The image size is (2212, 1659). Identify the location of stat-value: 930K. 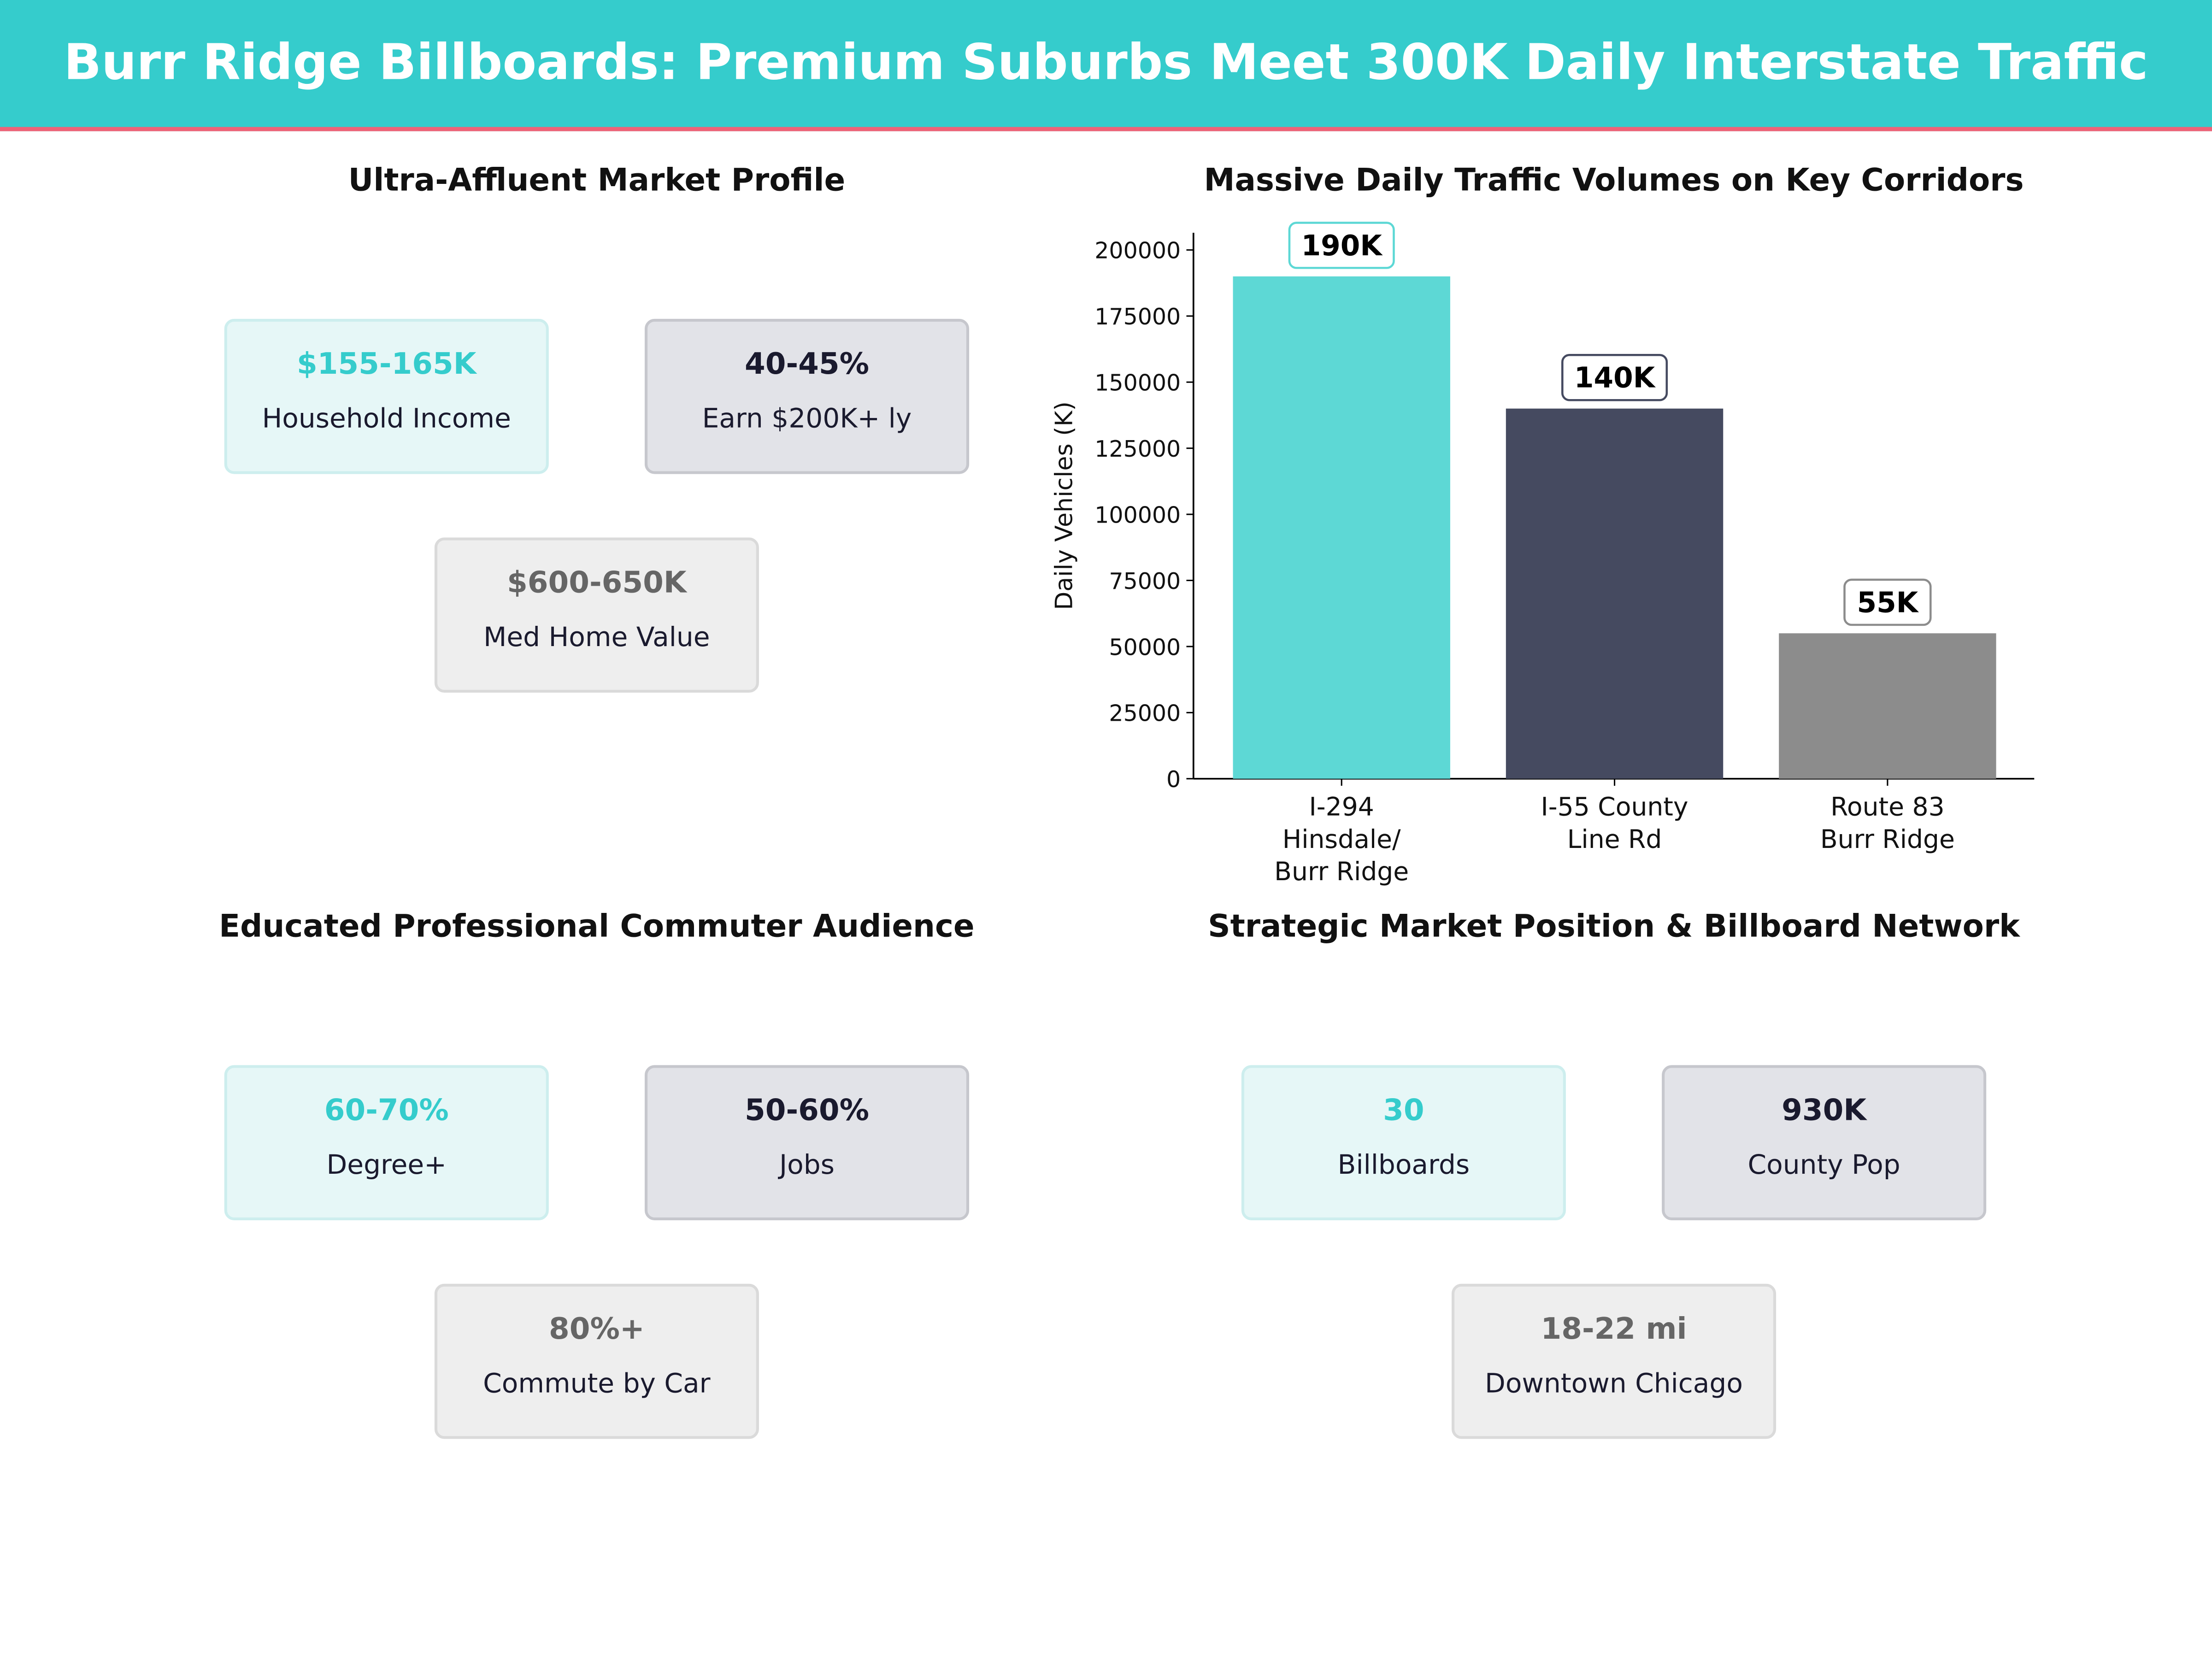
(1824, 1110).